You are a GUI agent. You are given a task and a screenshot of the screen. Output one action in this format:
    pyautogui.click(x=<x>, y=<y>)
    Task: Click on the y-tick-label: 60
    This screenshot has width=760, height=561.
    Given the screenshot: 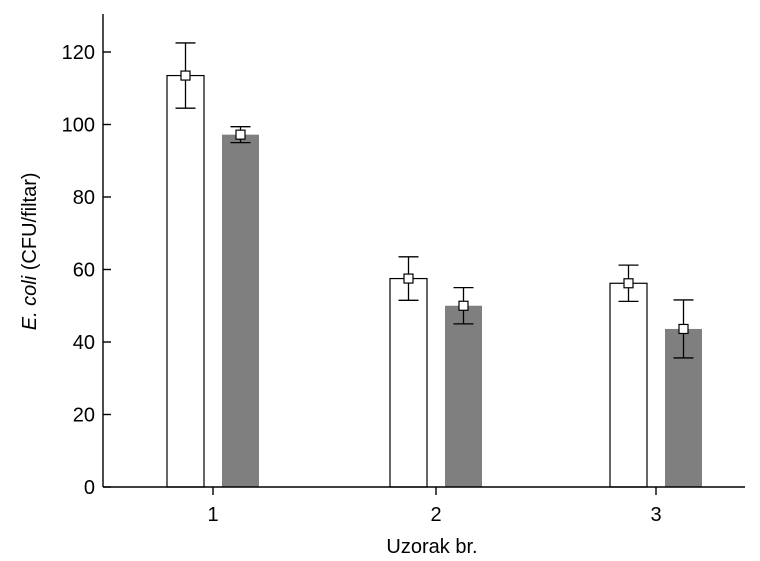 What is the action you would take?
    pyautogui.click(x=84, y=271)
    